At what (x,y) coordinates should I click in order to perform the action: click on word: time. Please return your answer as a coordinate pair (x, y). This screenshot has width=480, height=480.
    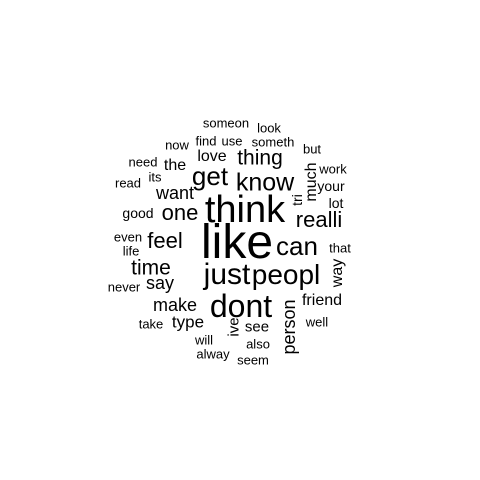
    Looking at the image, I should click on (151, 268).